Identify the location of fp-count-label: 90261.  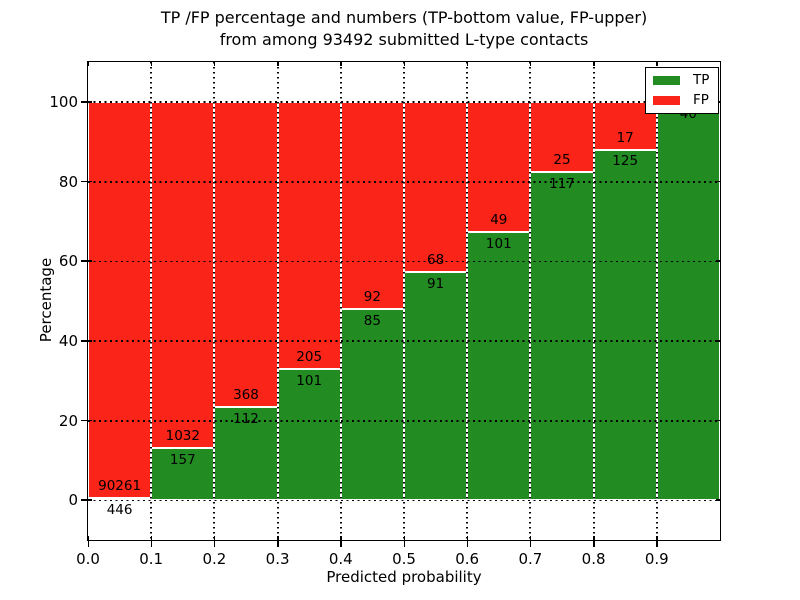
(120, 486).